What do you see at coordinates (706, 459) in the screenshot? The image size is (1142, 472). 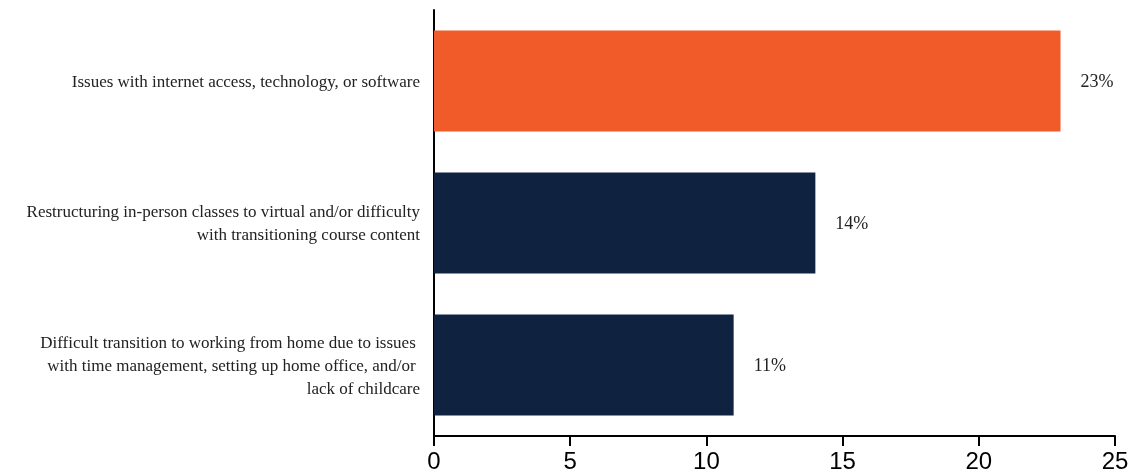 I see `x-tick-label: 10` at bounding box center [706, 459].